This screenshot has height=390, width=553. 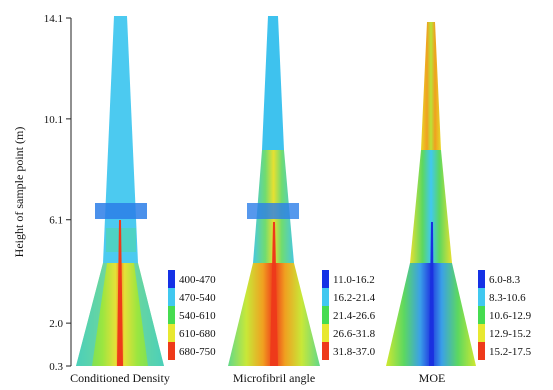 I want to click on legend-label: 31.8-37.0, so click(x=354, y=352).